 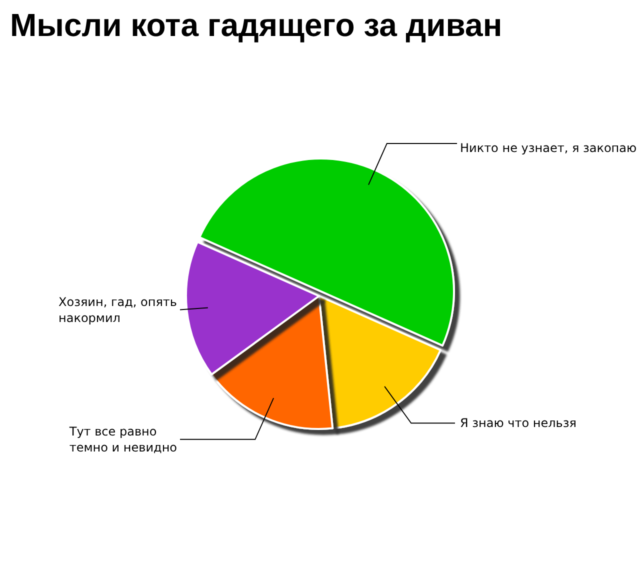 I want to click on slice-label: Я знаю что нельзя, so click(x=518, y=423).